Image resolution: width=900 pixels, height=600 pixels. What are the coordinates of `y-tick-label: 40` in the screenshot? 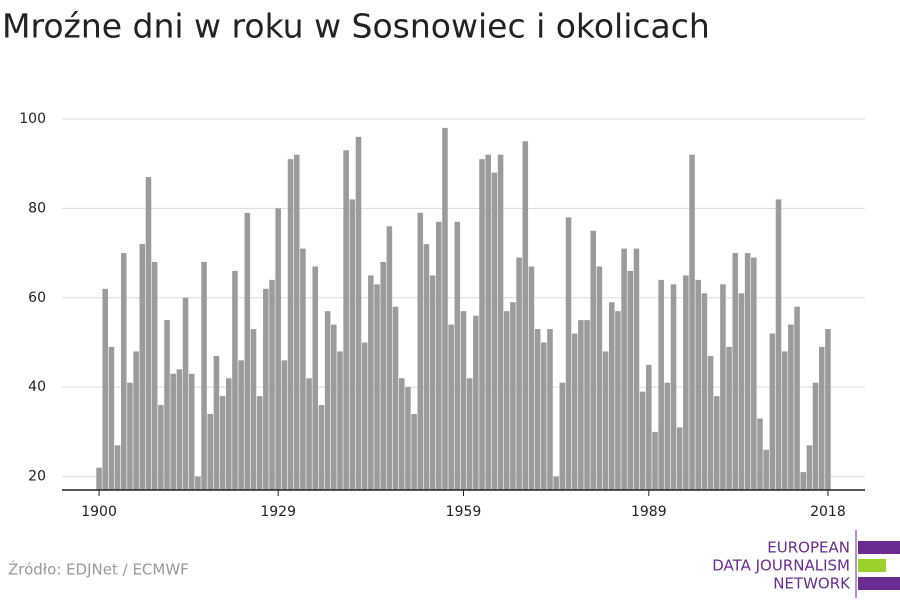 It's located at (37, 387).